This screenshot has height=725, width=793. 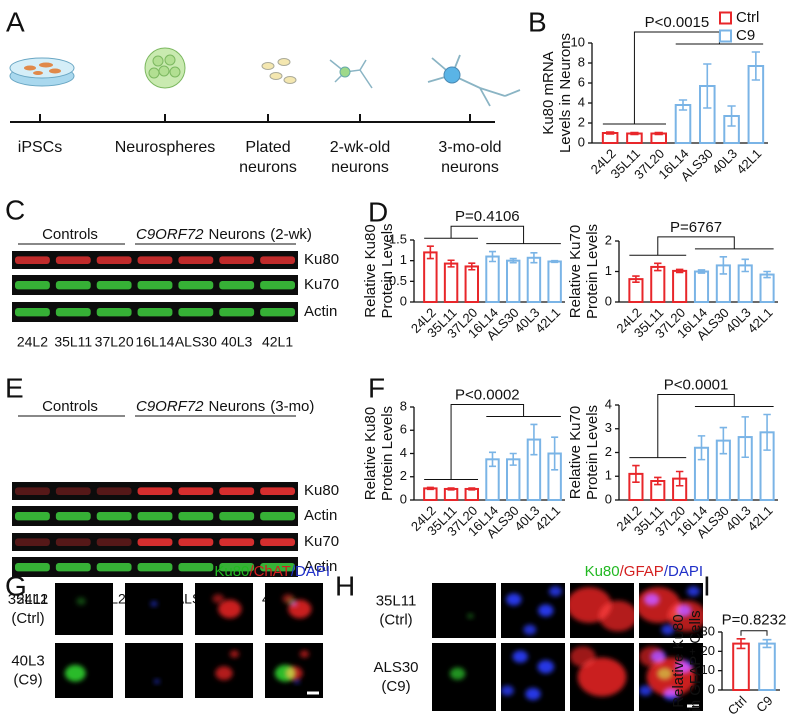 I want to click on sample-label: ALS30, so click(x=395, y=667).